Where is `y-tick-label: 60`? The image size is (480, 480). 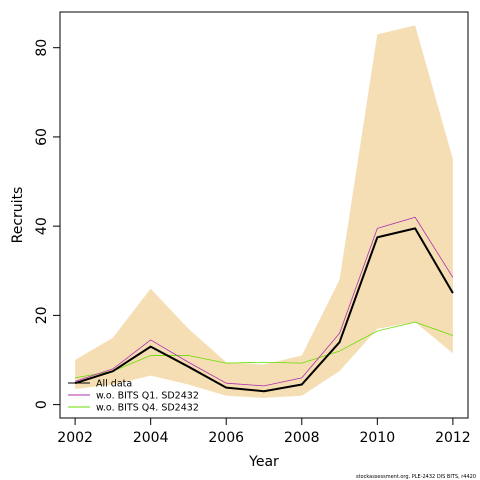
y-tick-label: 60 is located at coordinates (42, 137).